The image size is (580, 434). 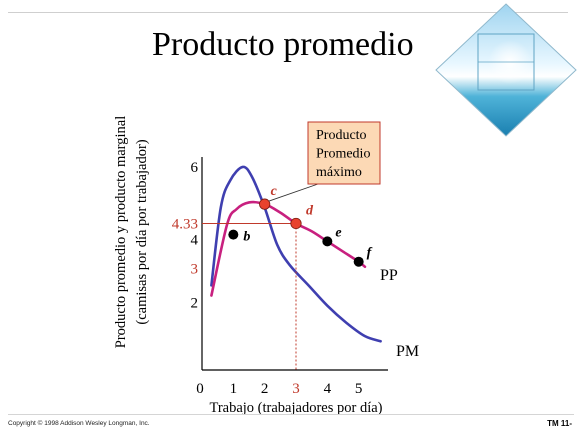 What do you see at coordinates (328, 389) in the screenshot?
I see `x-tick-4: 4` at bounding box center [328, 389].